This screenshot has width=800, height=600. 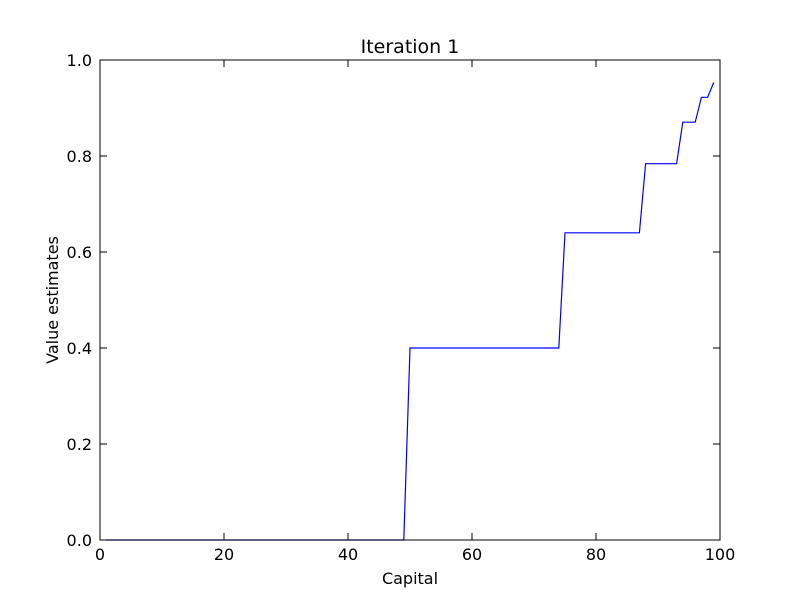 I want to click on y-axis-label: Value estimates, so click(x=52, y=300).